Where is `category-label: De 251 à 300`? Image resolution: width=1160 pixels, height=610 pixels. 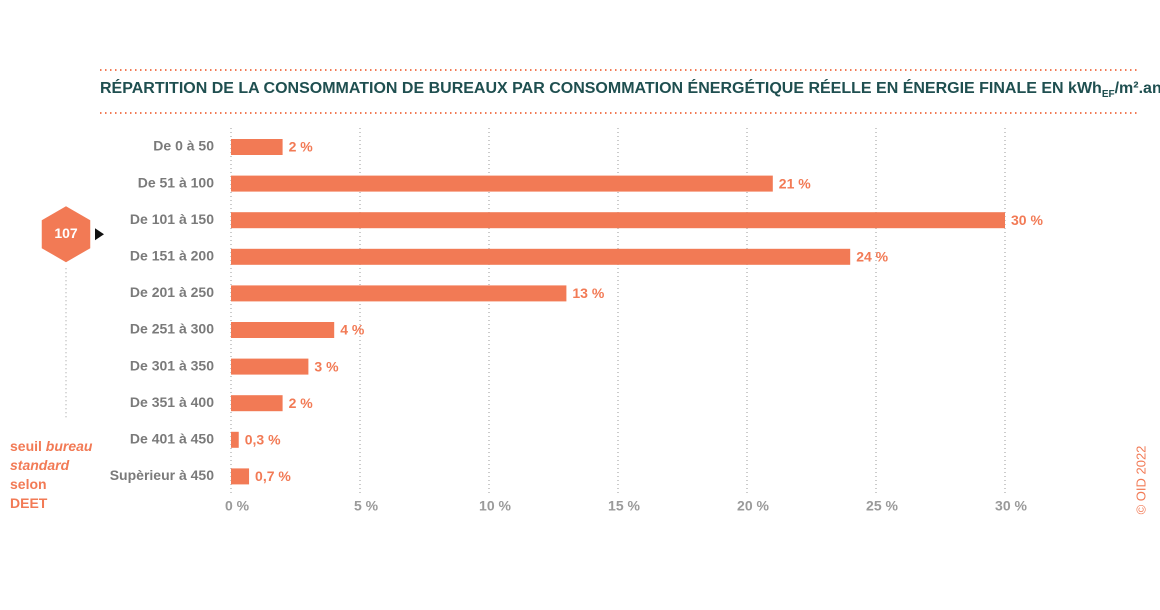
category-label: De 251 à 300 is located at coordinates (172, 329).